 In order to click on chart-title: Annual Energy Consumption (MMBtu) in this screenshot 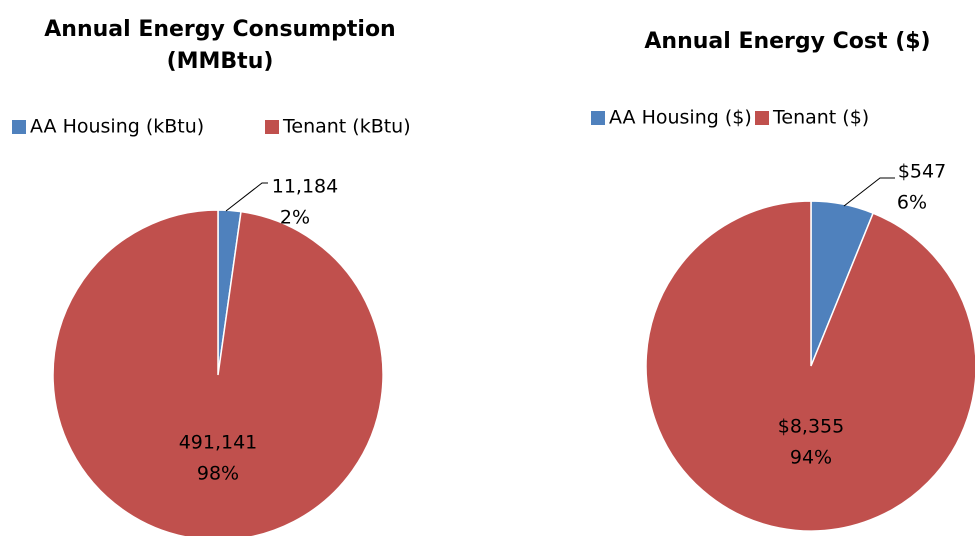, I will do `click(220, 45)`.